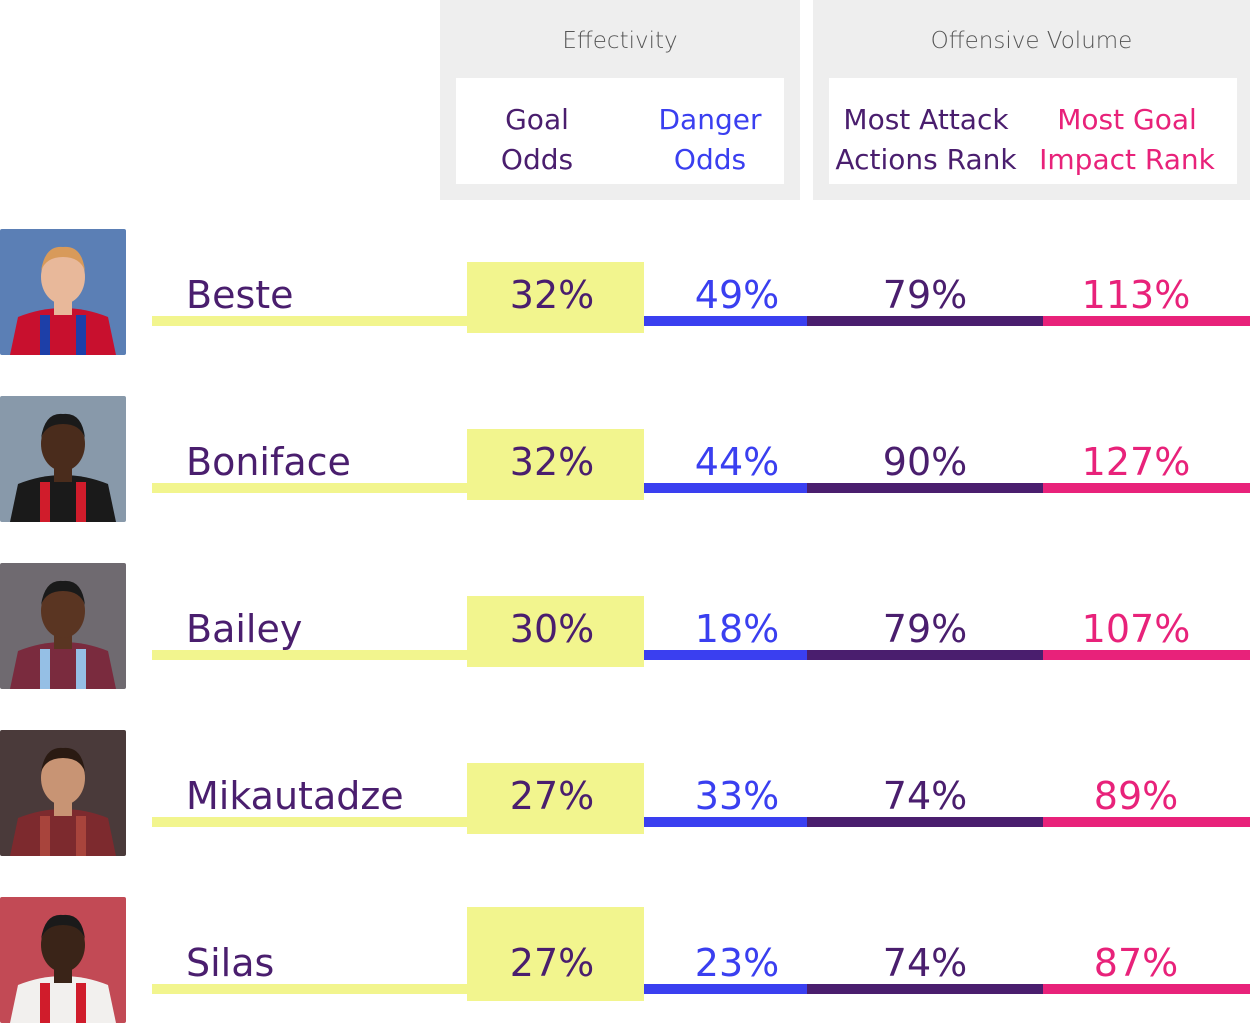  What do you see at coordinates (710, 159) in the screenshot?
I see `header-danger-odds-line2: Odds` at bounding box center [710, 159].